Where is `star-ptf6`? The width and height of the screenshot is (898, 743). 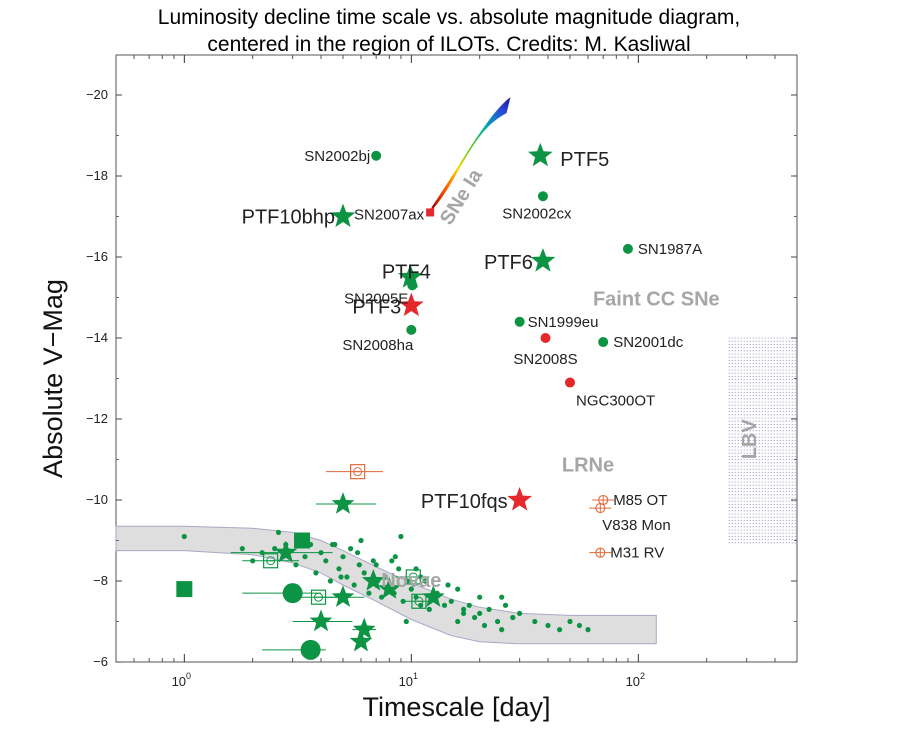
star-ptf6 is located at coordinates (543, 260).